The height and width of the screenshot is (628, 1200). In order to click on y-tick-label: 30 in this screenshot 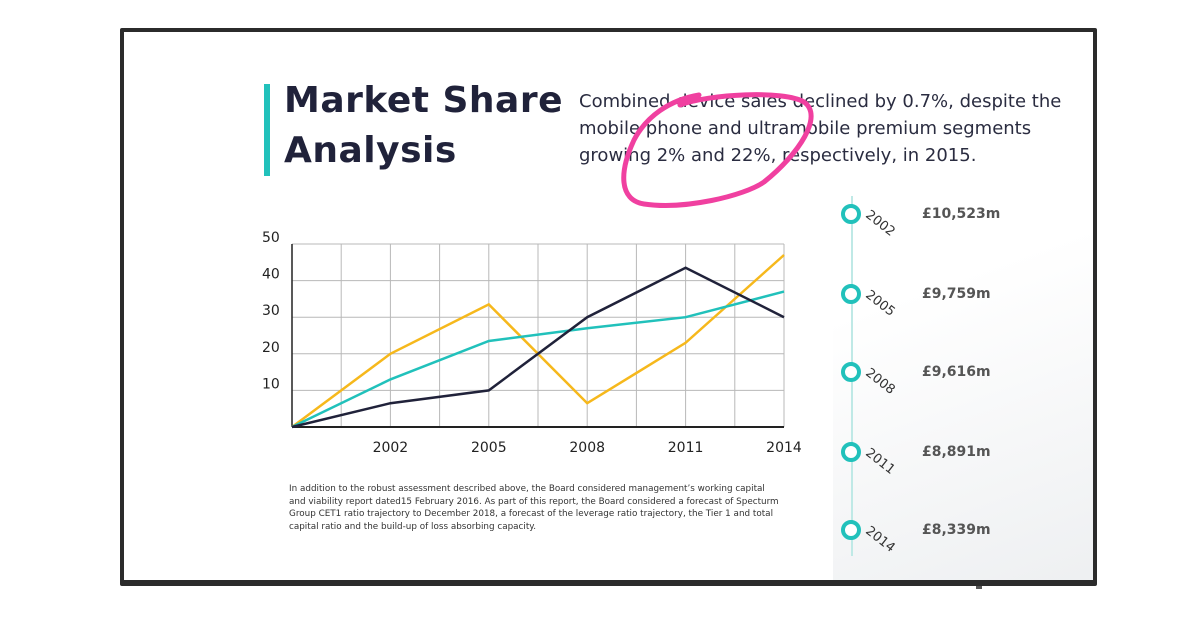, I will do `click(271, 311)`.